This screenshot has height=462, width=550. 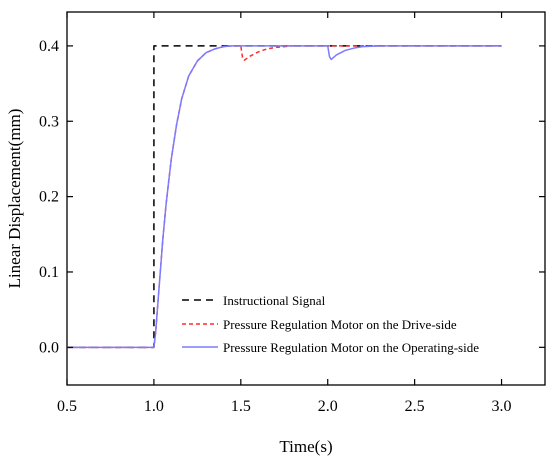 I want to click on y-tick-label: 0.2, so click(x=49, y=197).